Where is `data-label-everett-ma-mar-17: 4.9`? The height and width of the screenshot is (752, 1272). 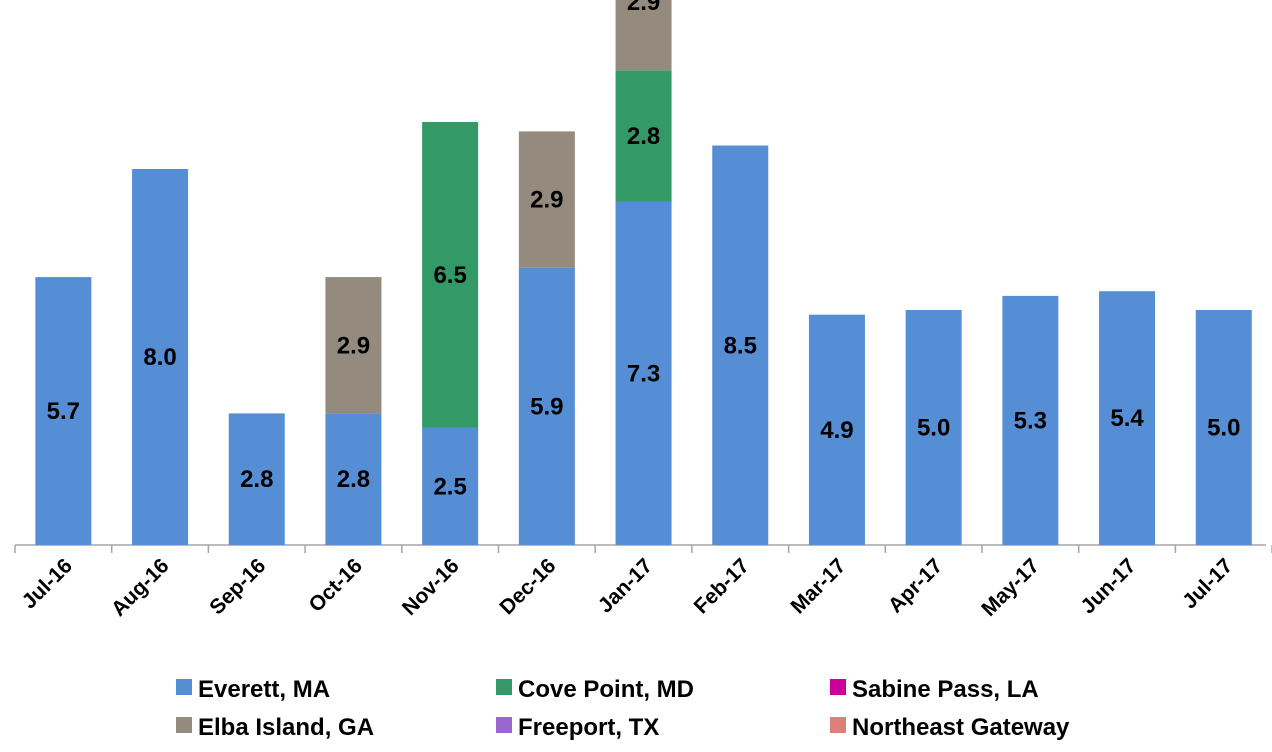 data-label-everett-ma-mar-17: 4.9 is located at coordinates (836, 430).